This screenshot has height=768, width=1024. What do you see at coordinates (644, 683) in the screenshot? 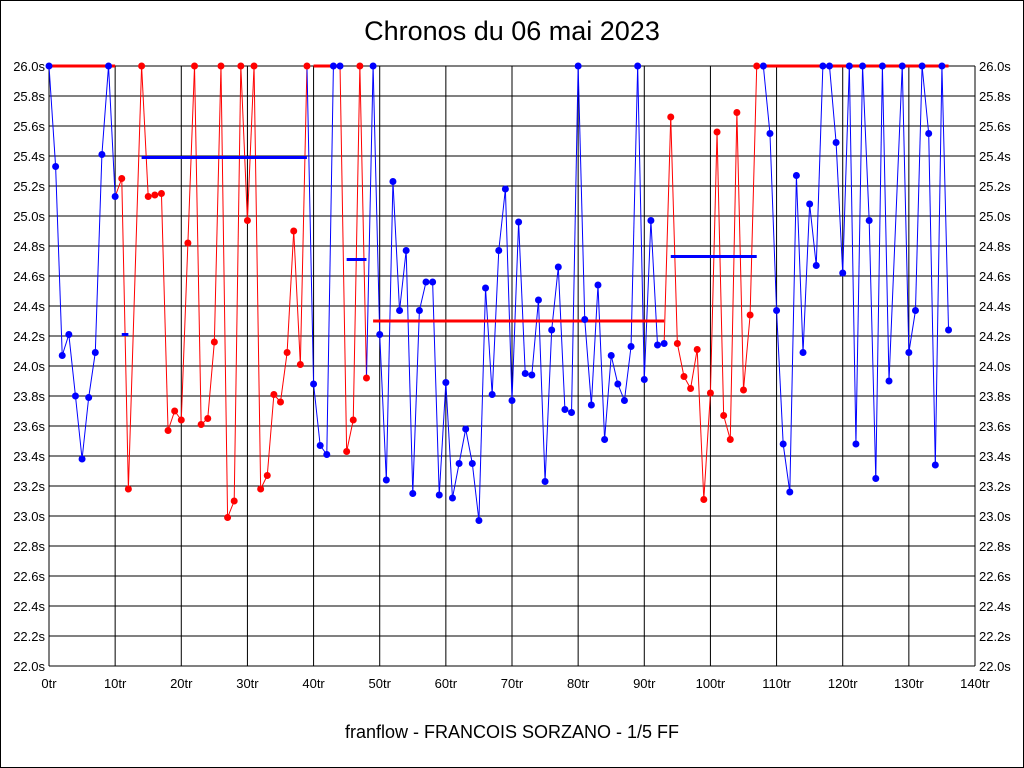
I see `x-tick-label: 90tr` at bounding box center [644, 683].